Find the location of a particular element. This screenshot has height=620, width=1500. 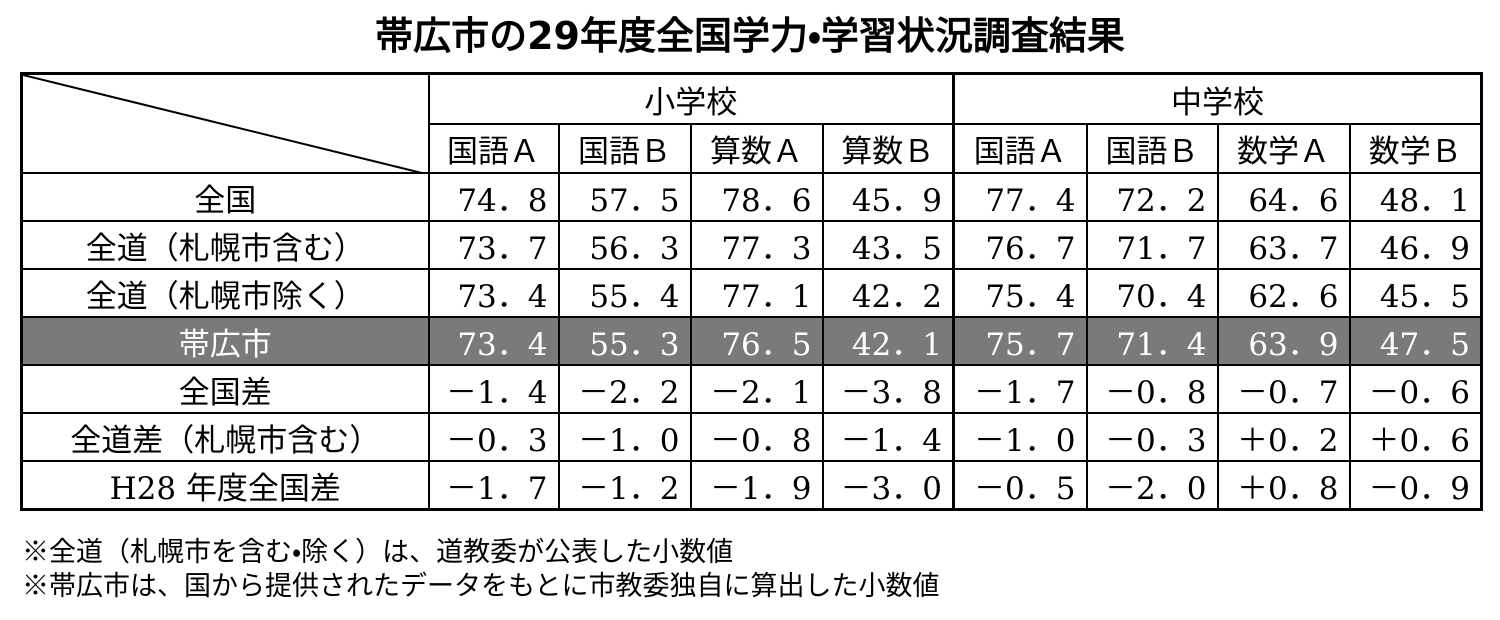

value-cell: 47．5 is located at coordinates (1415, 341).